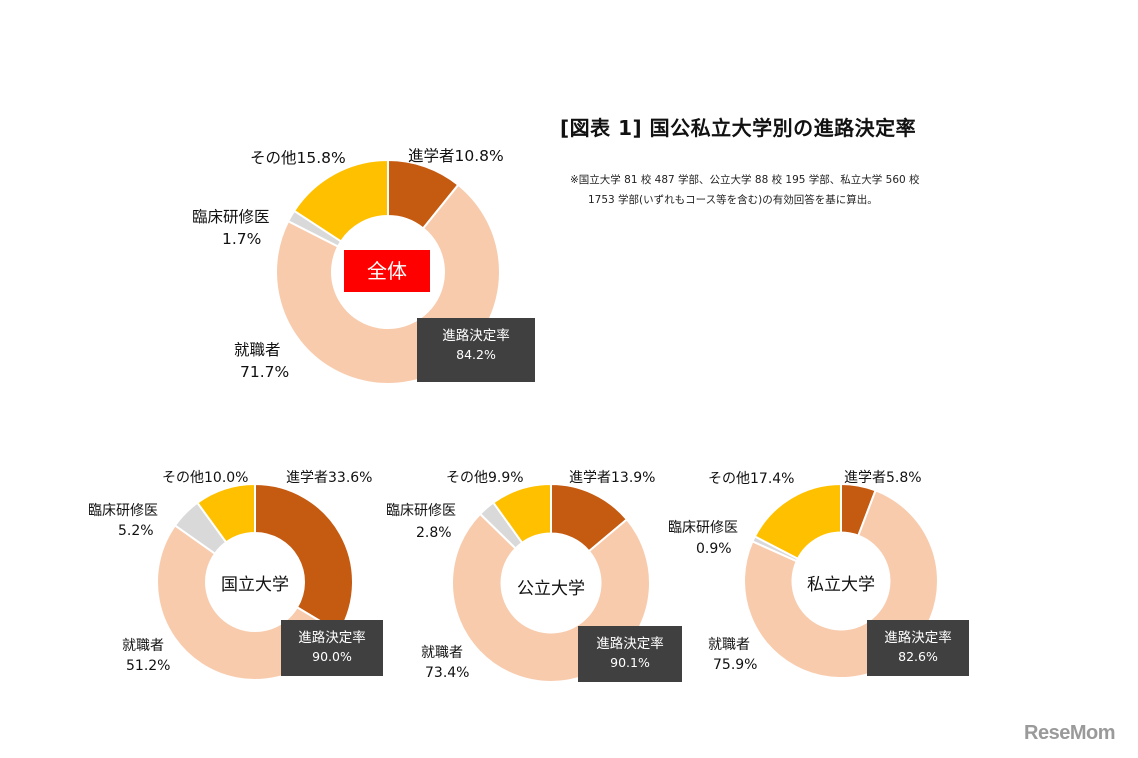 The image size is (1138, 758). Describe the element at coordinates (329, 478) in the screenshot. I see `national-shingaku-label: 進学者33.6%` at that location.